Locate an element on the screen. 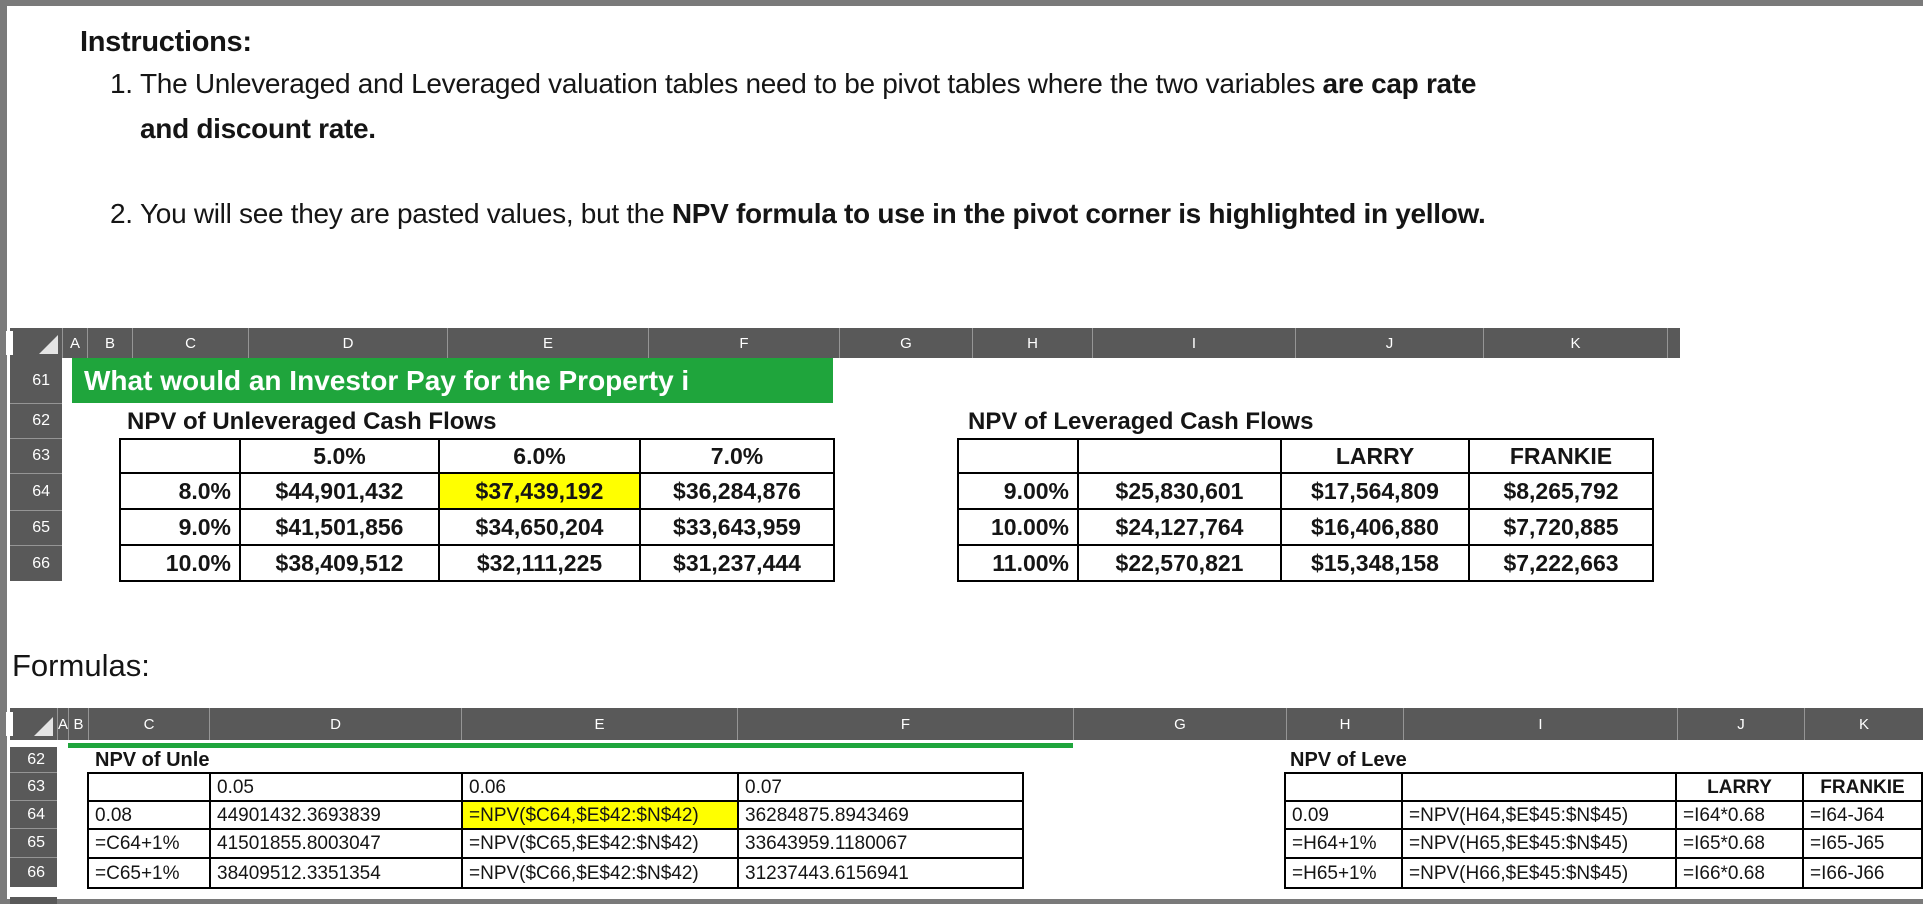  cell: =I65*0.68 is located at coordinates (1739, 843).